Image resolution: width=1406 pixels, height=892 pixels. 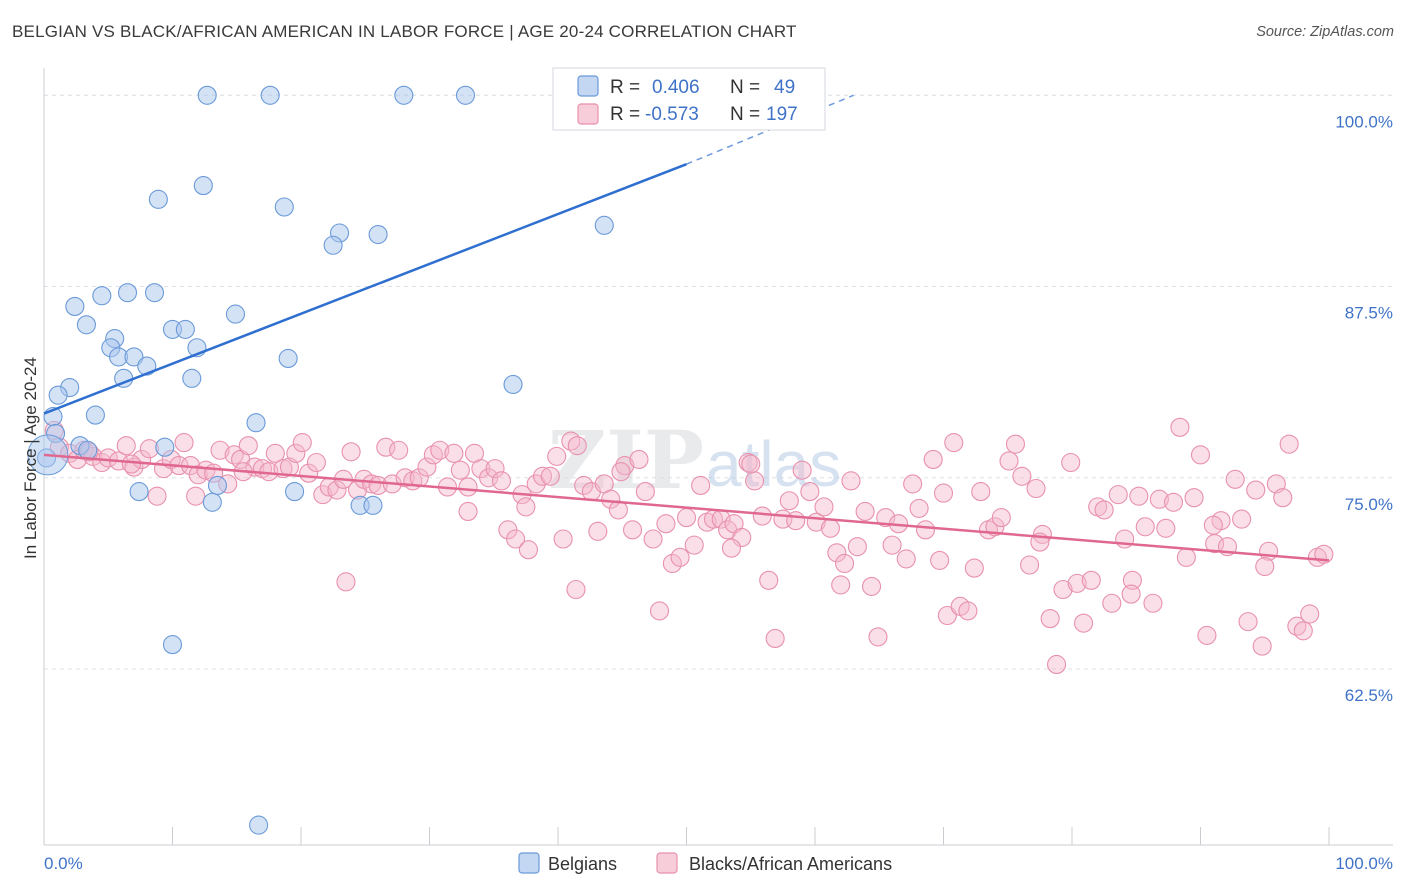 I want to click on legend-r-value-0: 0.406, so click(x=676, y=87).